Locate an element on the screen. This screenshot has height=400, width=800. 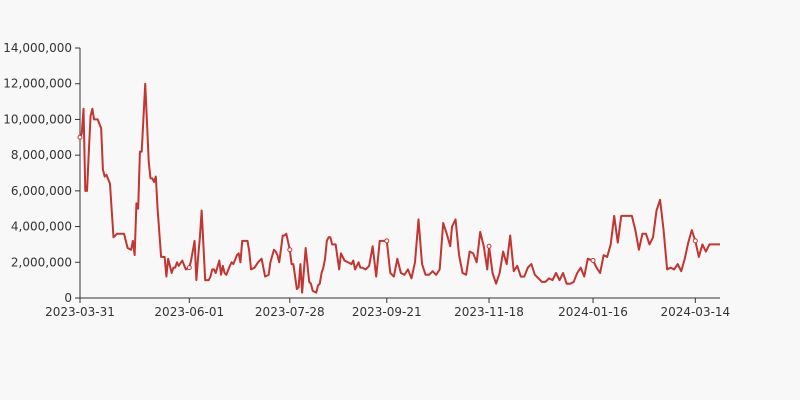
y-tick-label: 14,000,000 is located at coordinates (37, 48).